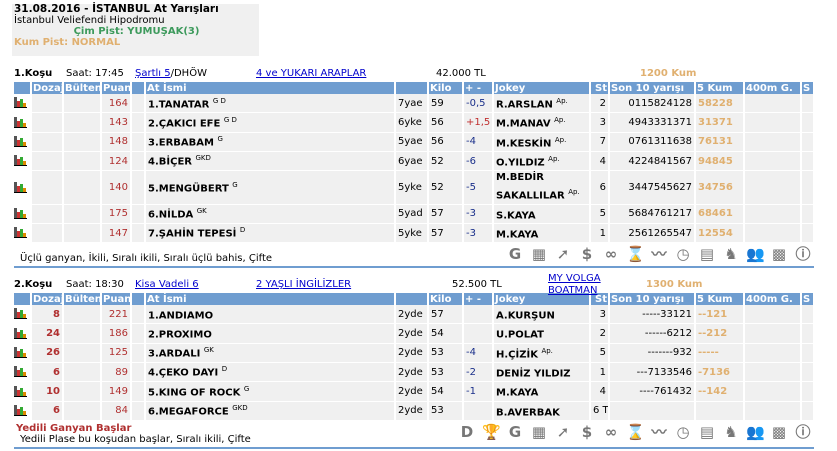  Describe the element at coordinates (82, 299) in the screenshot. I see `col-header: Bülten` at that location.